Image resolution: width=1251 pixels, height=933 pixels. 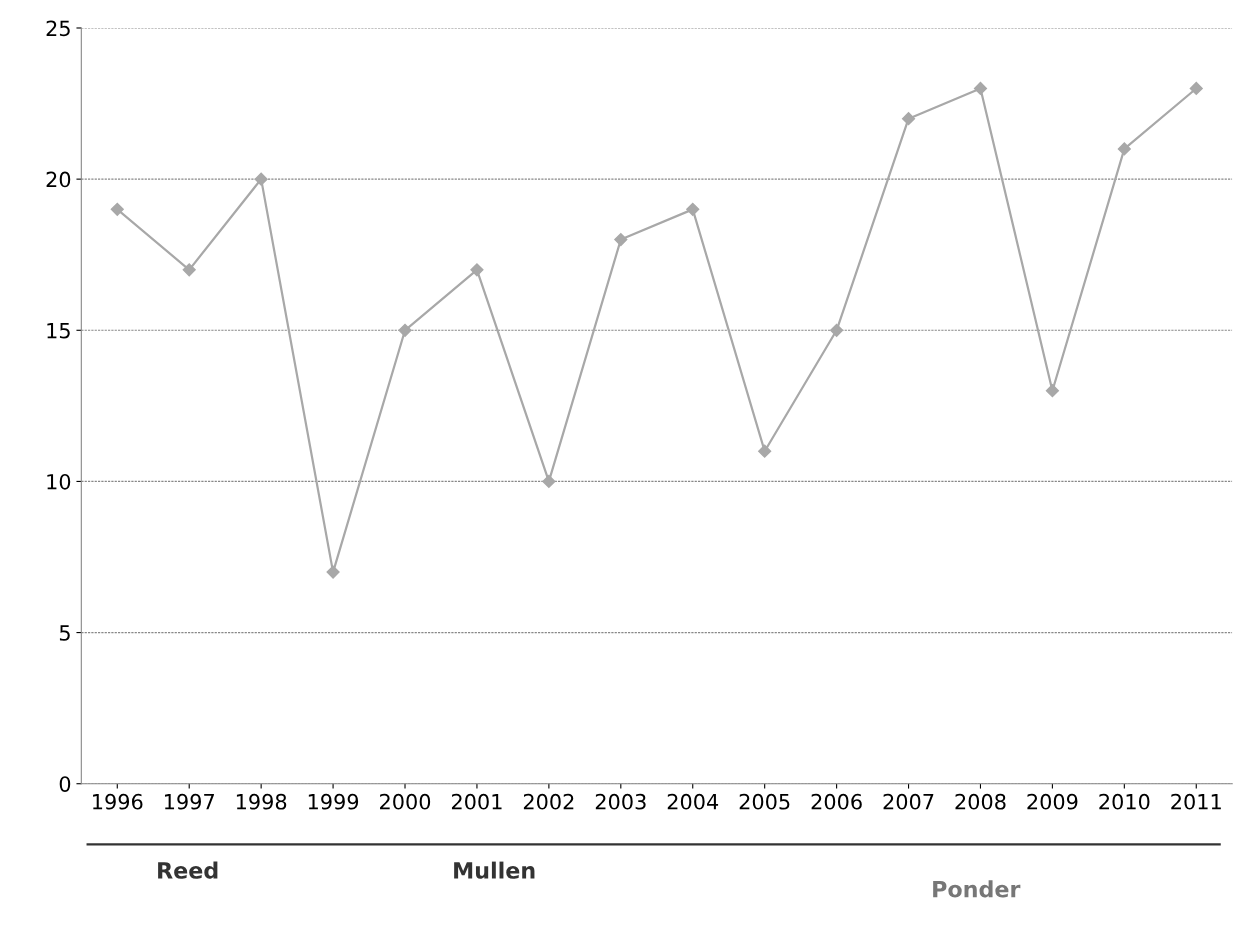 I want to click on x-tick-label: 2011, so click(x=1196, y=801).